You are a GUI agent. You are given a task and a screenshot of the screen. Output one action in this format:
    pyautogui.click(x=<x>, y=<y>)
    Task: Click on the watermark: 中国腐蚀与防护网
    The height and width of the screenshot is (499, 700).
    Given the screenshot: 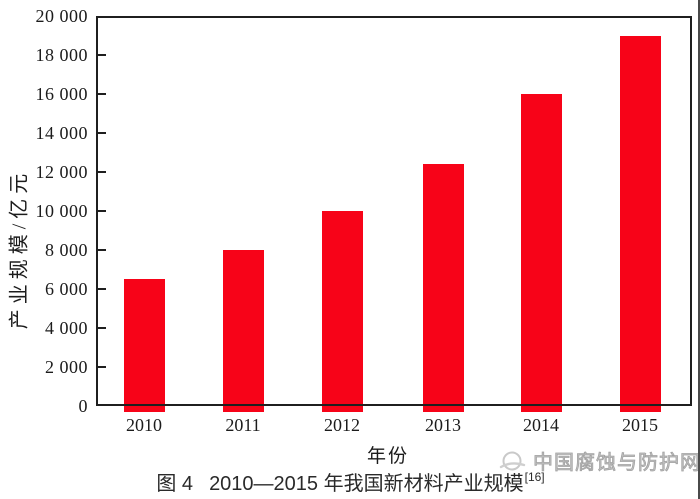 What is the action you would take?
    pyautogui.click(x=599, y=462)
    